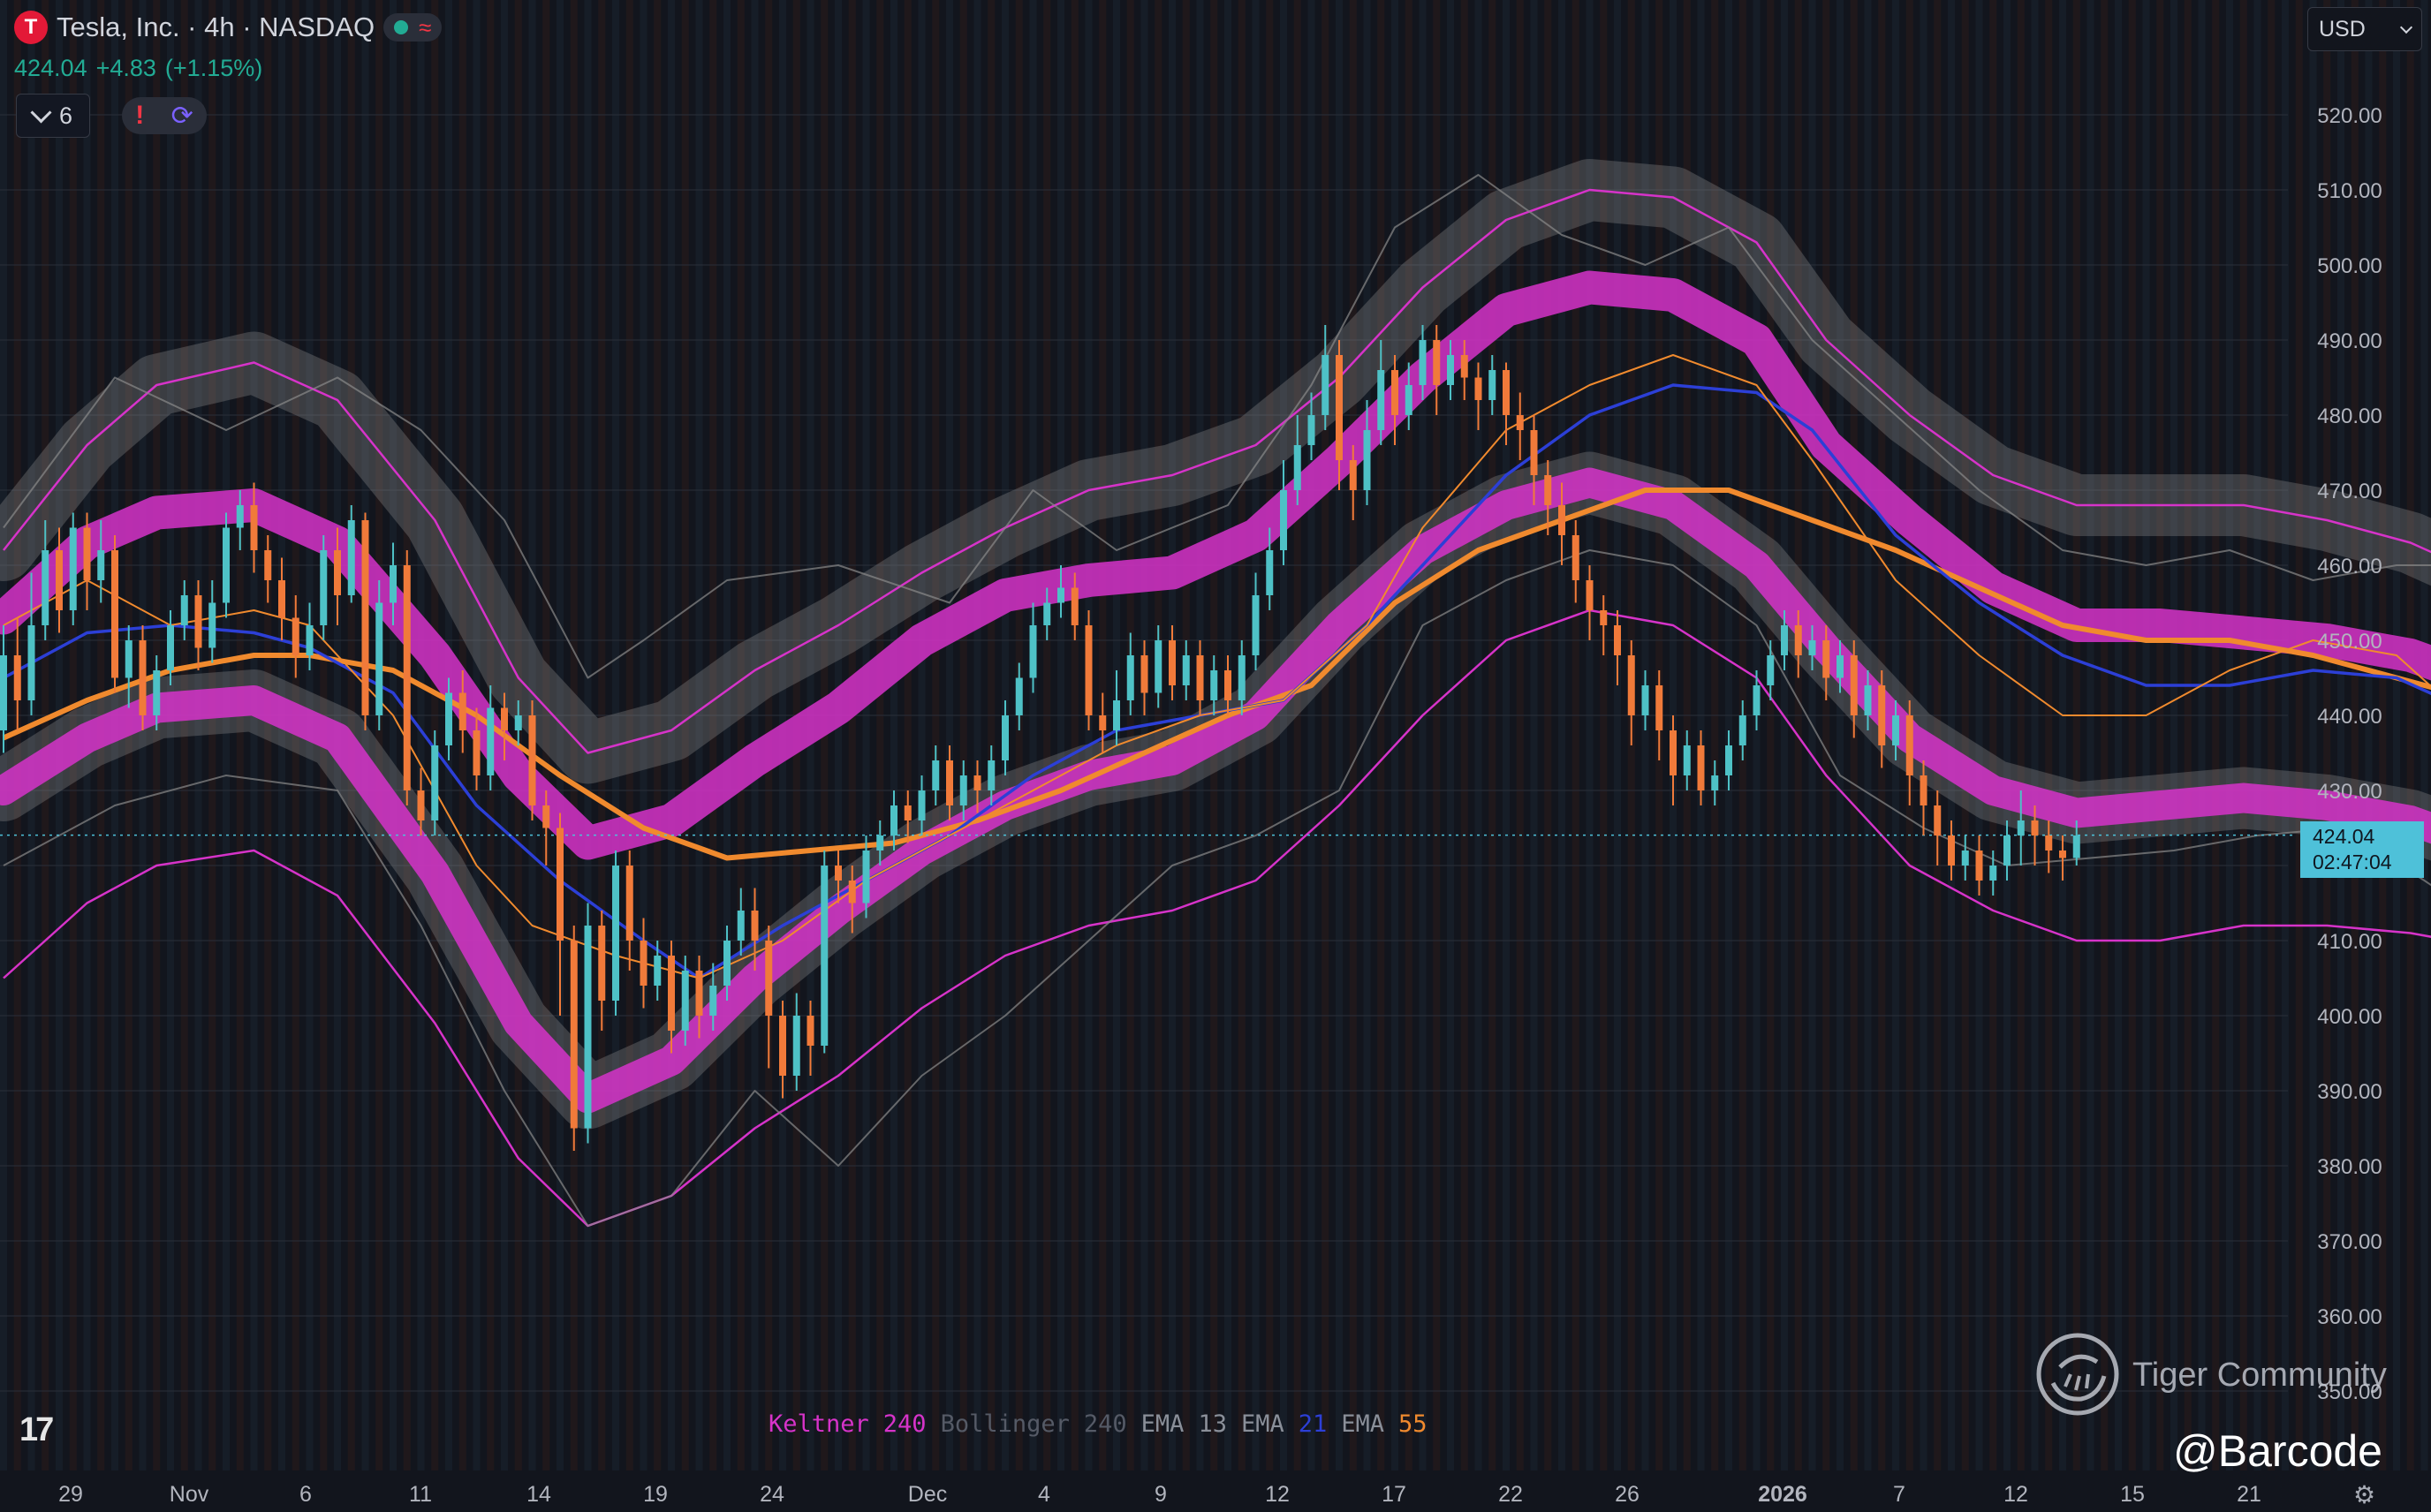  What do you see at coordinates (413, 28) in the screenshot?
I see `market-status-pill: ≈` at bounding box center [413, 28].